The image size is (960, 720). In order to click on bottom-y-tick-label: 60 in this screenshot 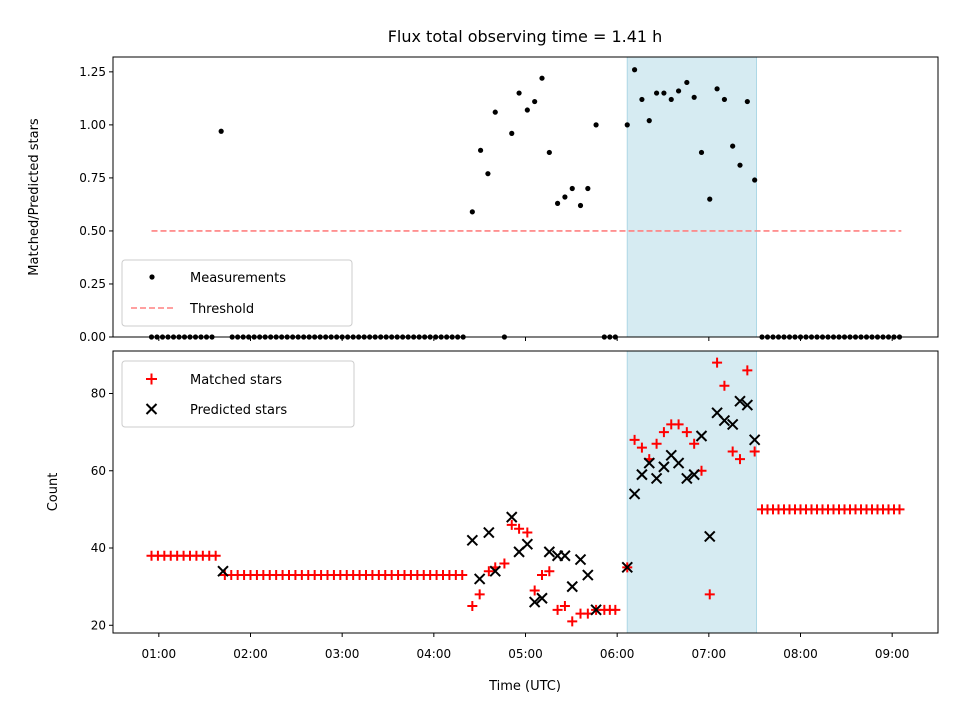, I will do `click(98, 471)`.